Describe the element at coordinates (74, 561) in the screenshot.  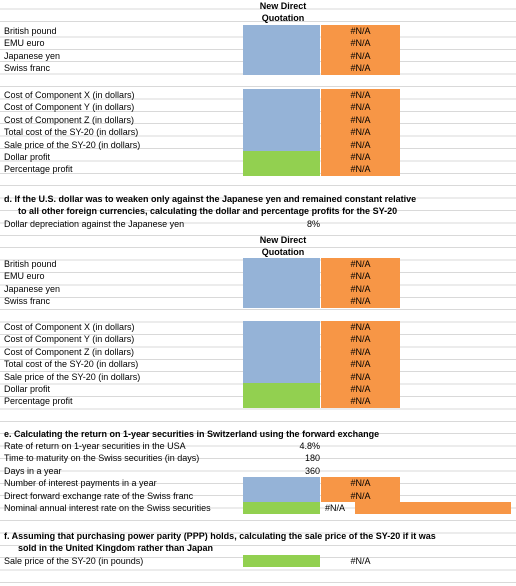
I see `row-label: Sale price of the SY-20 (in pounds)` at that location.